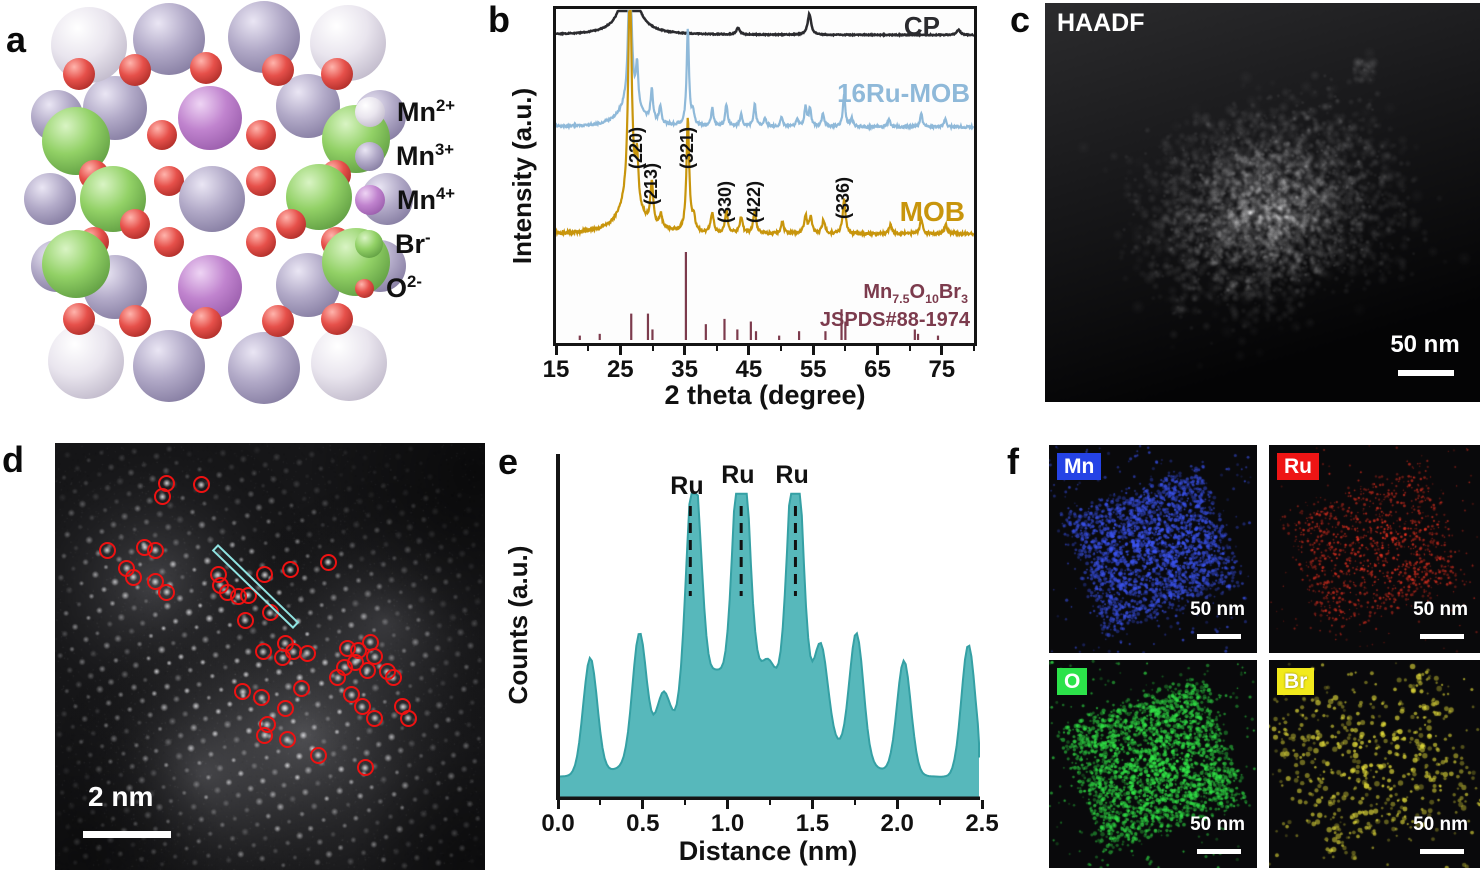 Image resolution: width=1480 pixels, height=870 pixels. Describe the element at coordinates (1153, 549) in the screenshot. I see `eds-map-mn: Mn 50 nm` at that location.